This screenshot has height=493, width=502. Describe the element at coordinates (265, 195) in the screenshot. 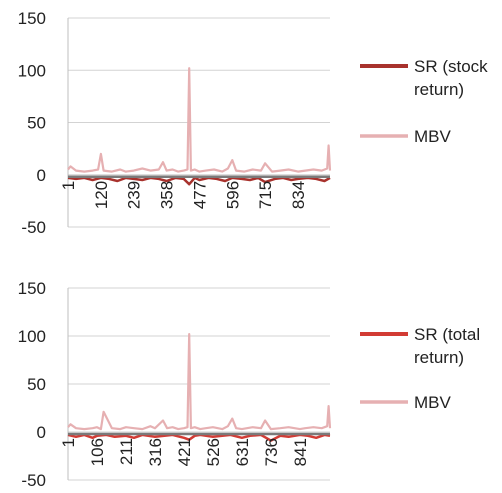

I see `x-tick-label: 715` at that location.